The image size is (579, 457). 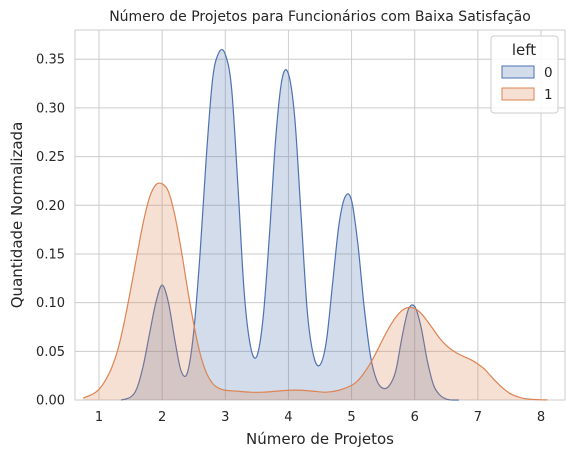 What do you see at coordinates (320, 417) in the screenshot?
I see `x-tick-labels: 1 2 3 4 5 6 7 8` at bounding box center [320, 417].